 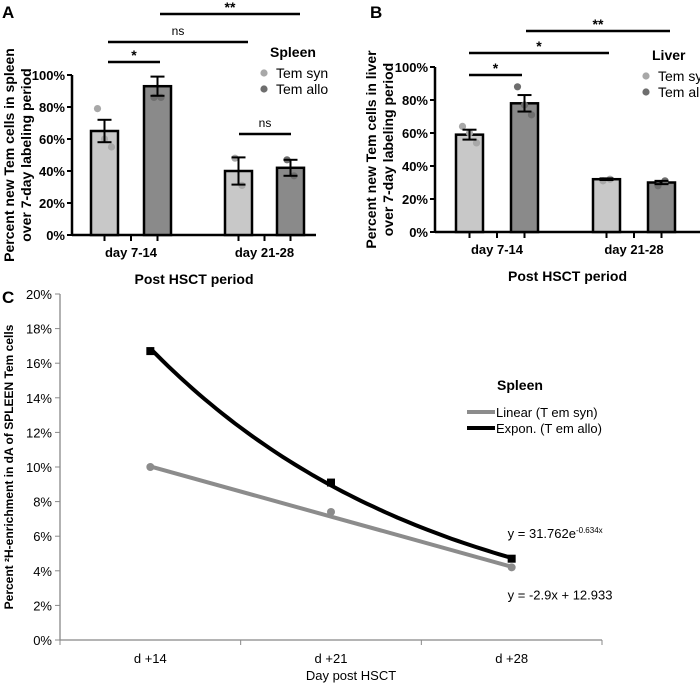 I want to click on exponential-equation: y = 31.762e-0.634x, so click(x=555, y=533).